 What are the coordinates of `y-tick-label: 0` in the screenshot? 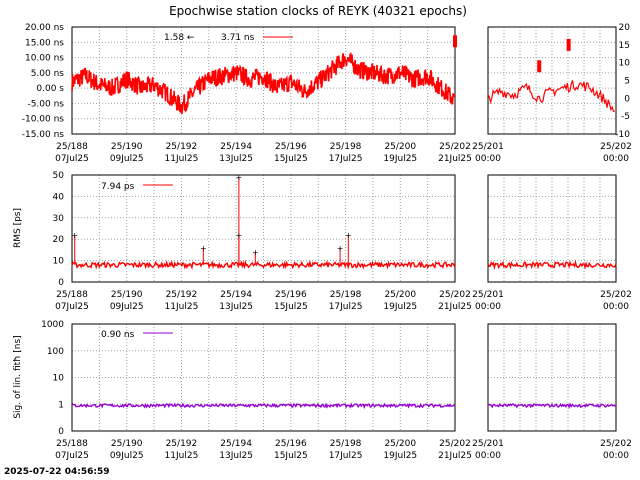 It's located at (61, 283).